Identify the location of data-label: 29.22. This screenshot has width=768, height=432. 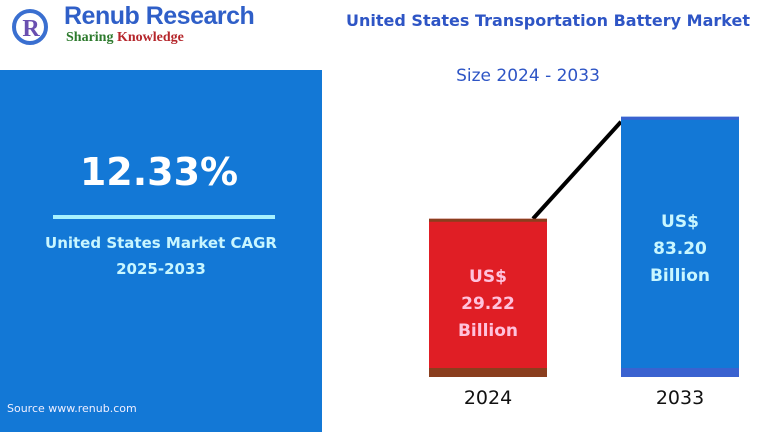
(488, 304).